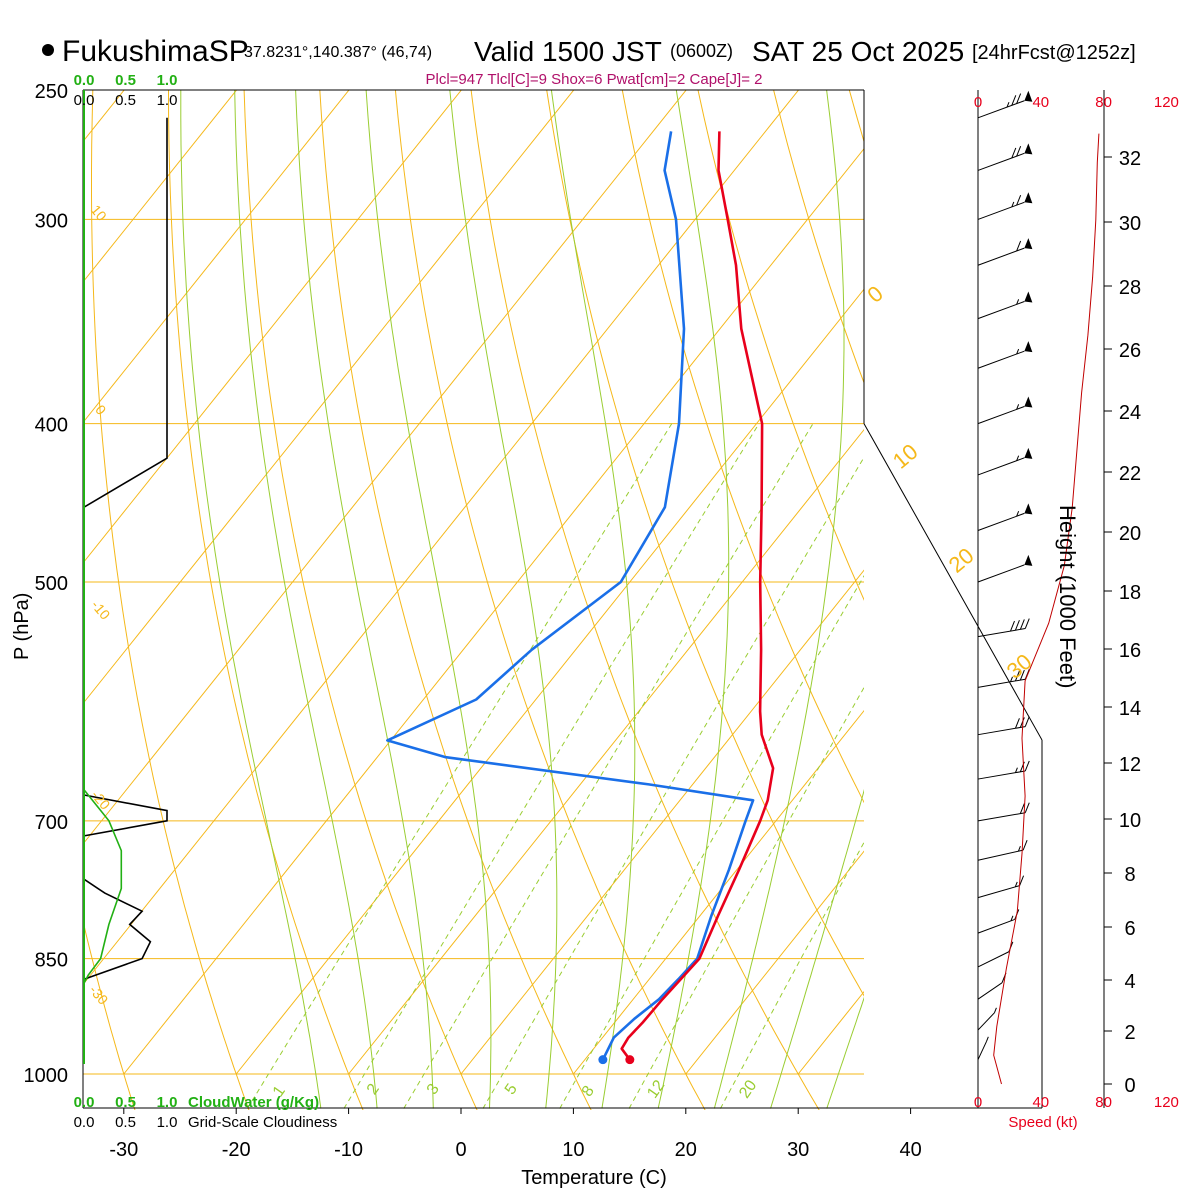 The image size is (1200, 1200). I want to click on height-tick-label: 30, so click(1130, 224).